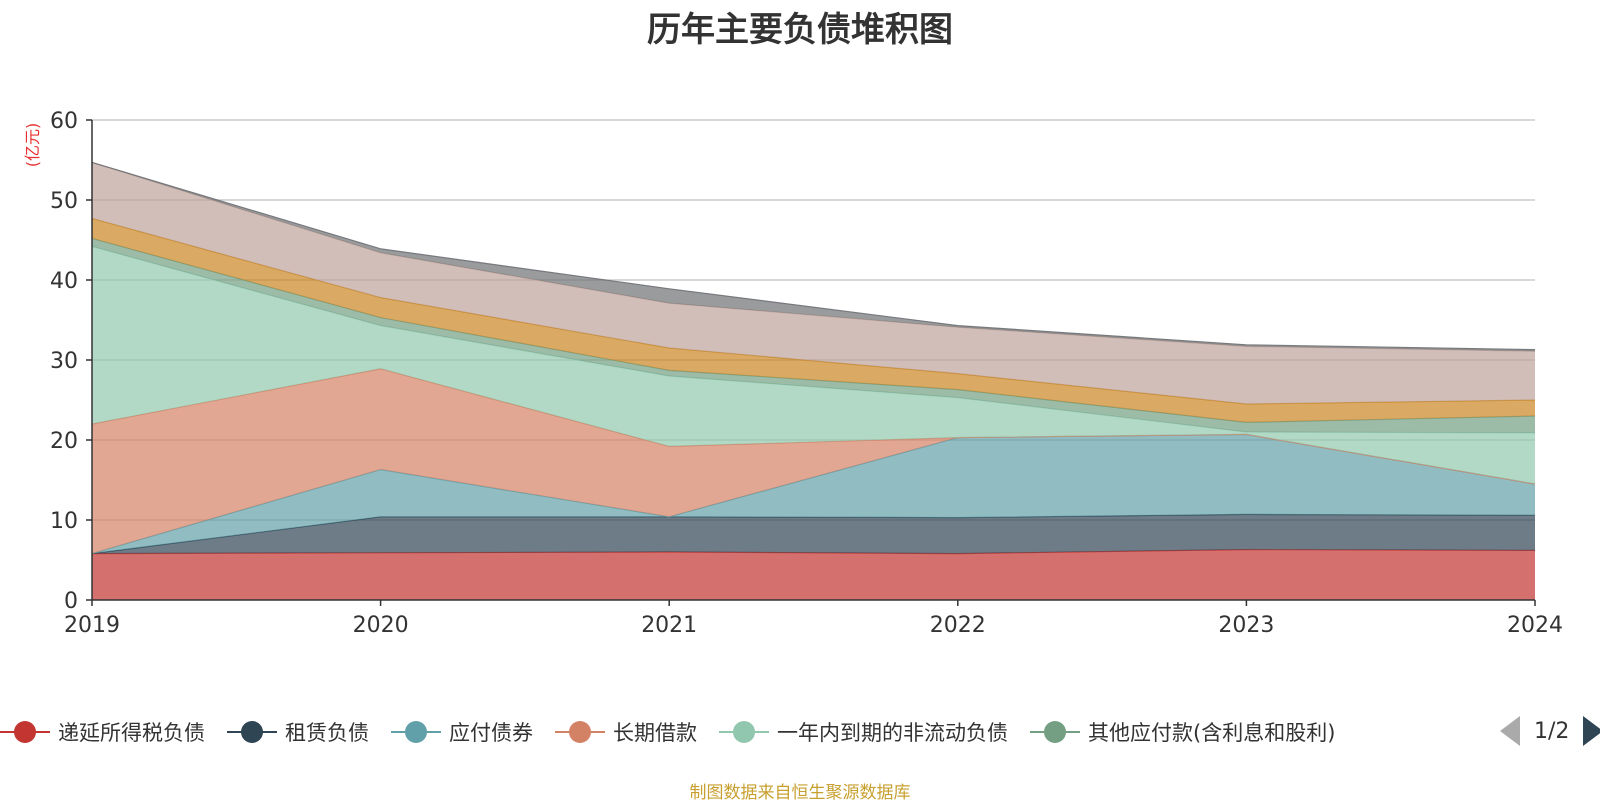  What do you see at coordinates (92, 625) in the screenshot?
I see `x-tick-label: 2019` at bounding box center [92, 625].